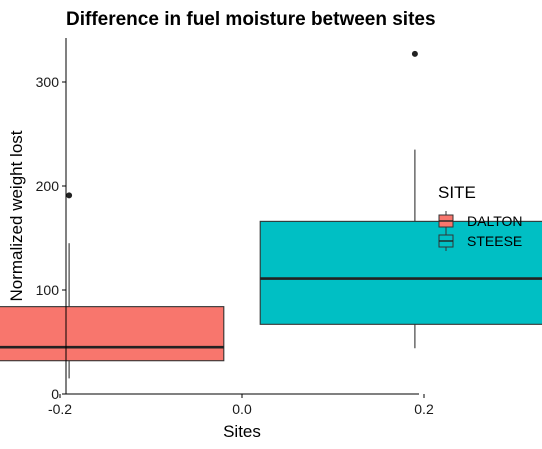 This screenshot has height=449, width=542. What do you see at coordinates (495, 221) in the screenshot?
I see `legend-label-dalton: DALTON` at bounding box center [495, 221].